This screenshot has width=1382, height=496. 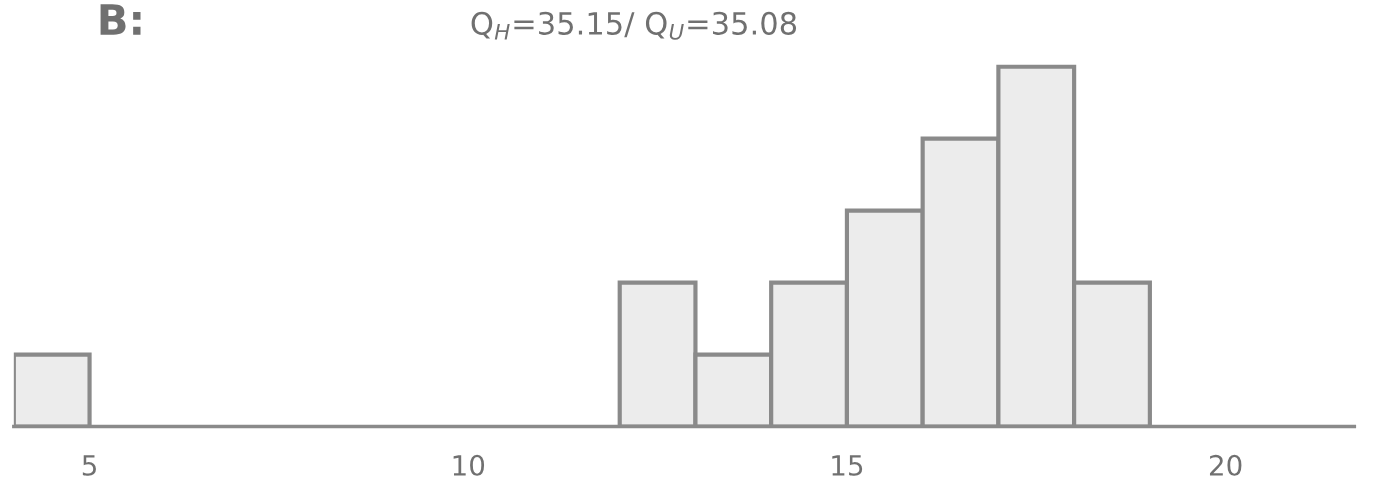 What do you see at coordinates (120, 19) in the screenshot?
I see `chart-title: B:` at bounding box center [120, 19].